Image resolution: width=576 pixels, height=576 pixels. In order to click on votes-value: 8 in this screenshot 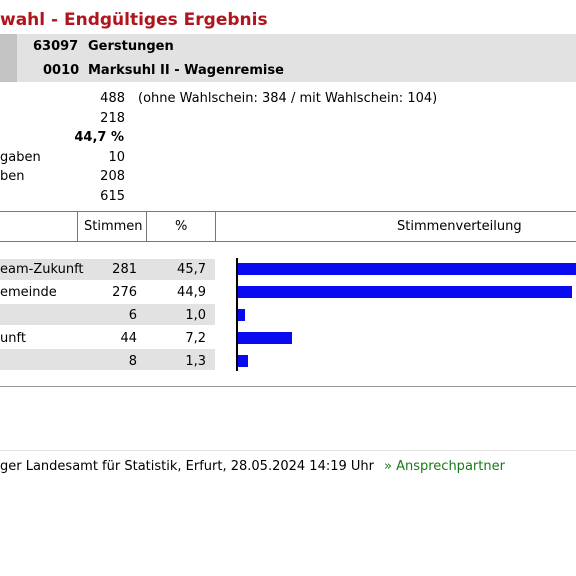, I will do `click(132, 361)`.